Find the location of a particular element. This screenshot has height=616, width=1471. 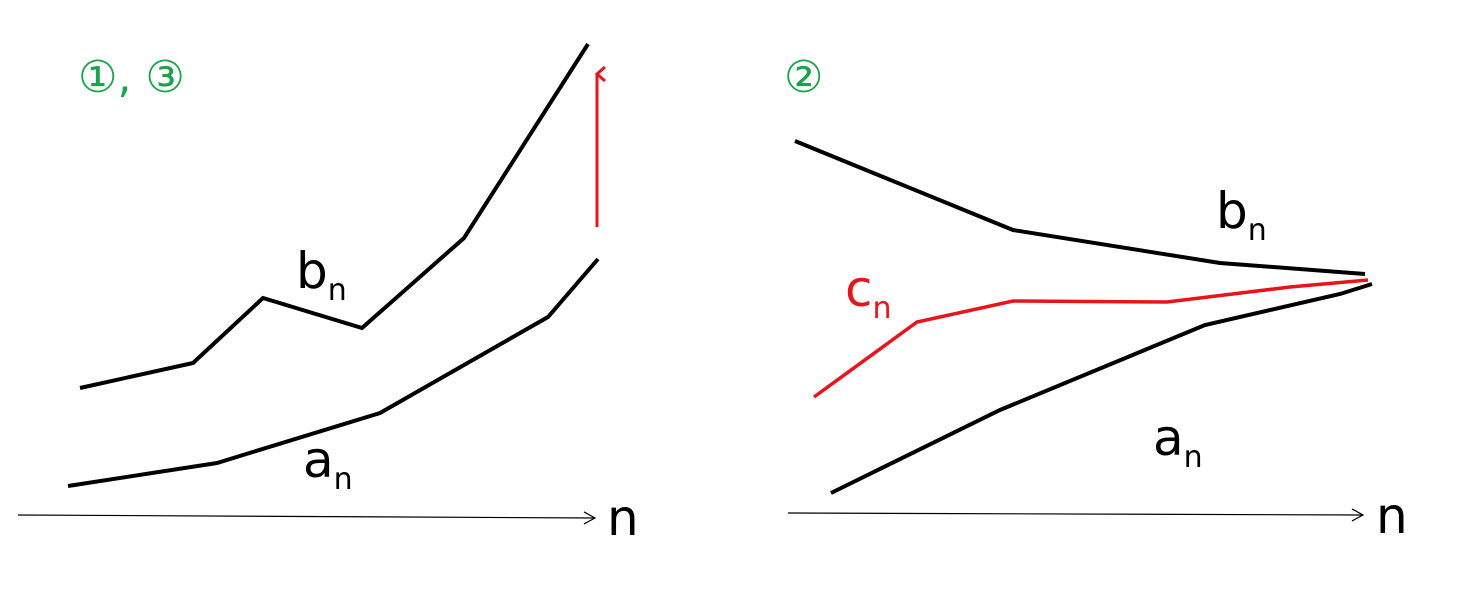

left-n-axis is located at coordinates (307, 518).